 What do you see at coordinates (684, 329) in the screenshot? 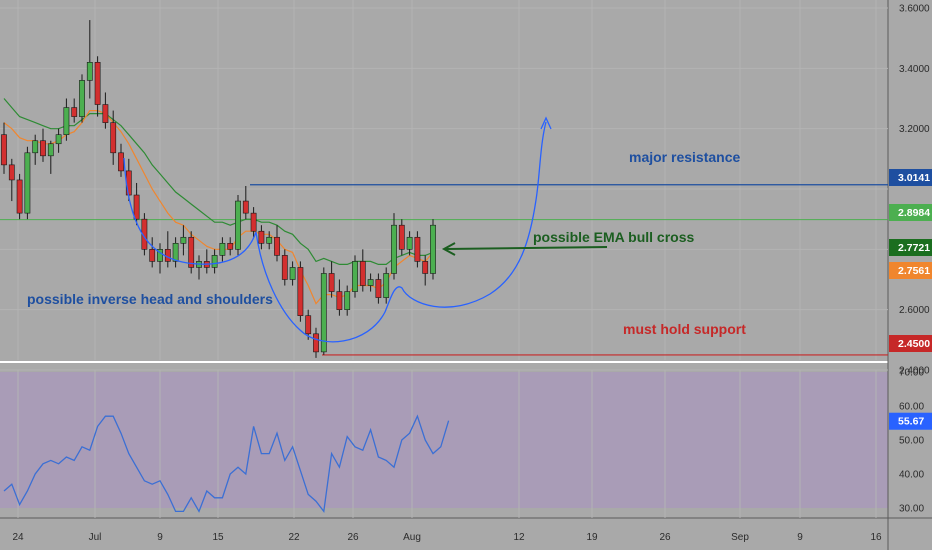
I see `annotation-text: must hold support` at bounding box center [684, 329].